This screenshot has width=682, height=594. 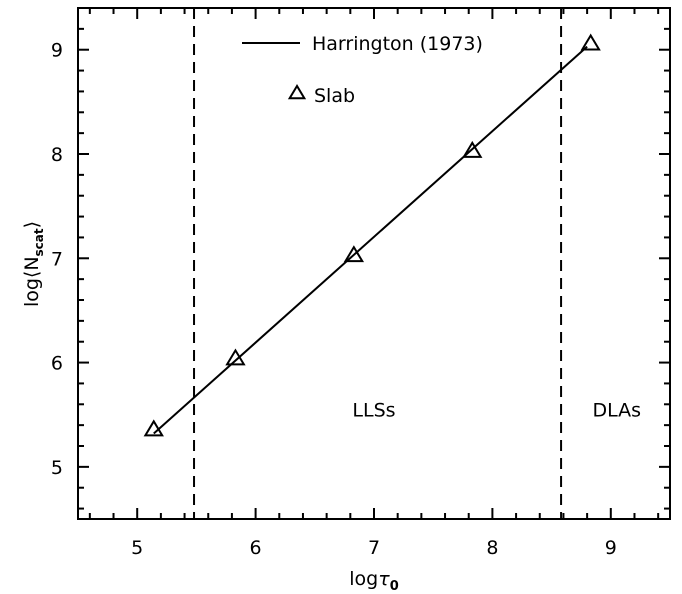 What do you see at coordinates (363, 579) in the screenshot?
I see `x-axis-label-prefix: log` at bounding box center [363, 579].